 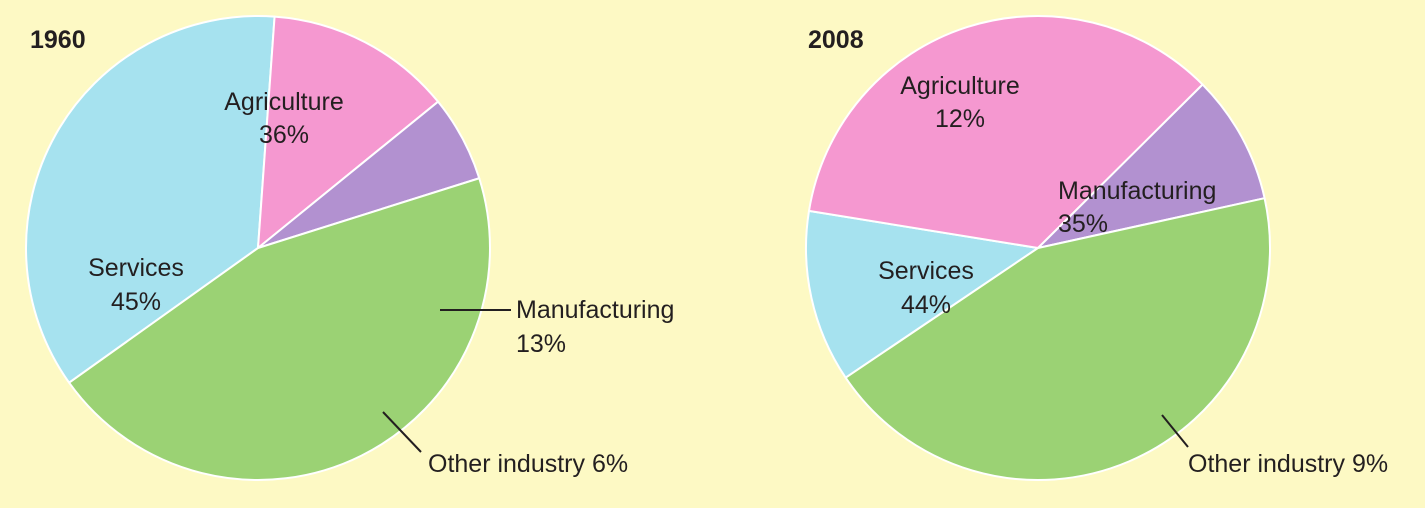 What do you see at coordinates (528, 464) in the screenshot?
I see `slice-label-other-industry-1960: Other industry 6%` at bounding box center [528, 464].